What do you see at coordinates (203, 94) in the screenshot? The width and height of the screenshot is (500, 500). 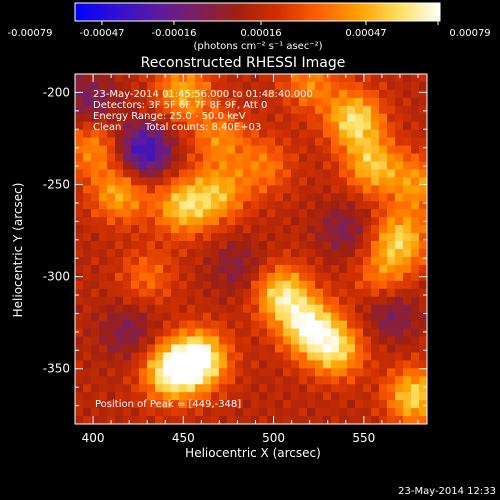 I see `annotation-time: 23-May-2014 01:45:56.000 to 01:48:40.000` at bounding box center [203, 94].